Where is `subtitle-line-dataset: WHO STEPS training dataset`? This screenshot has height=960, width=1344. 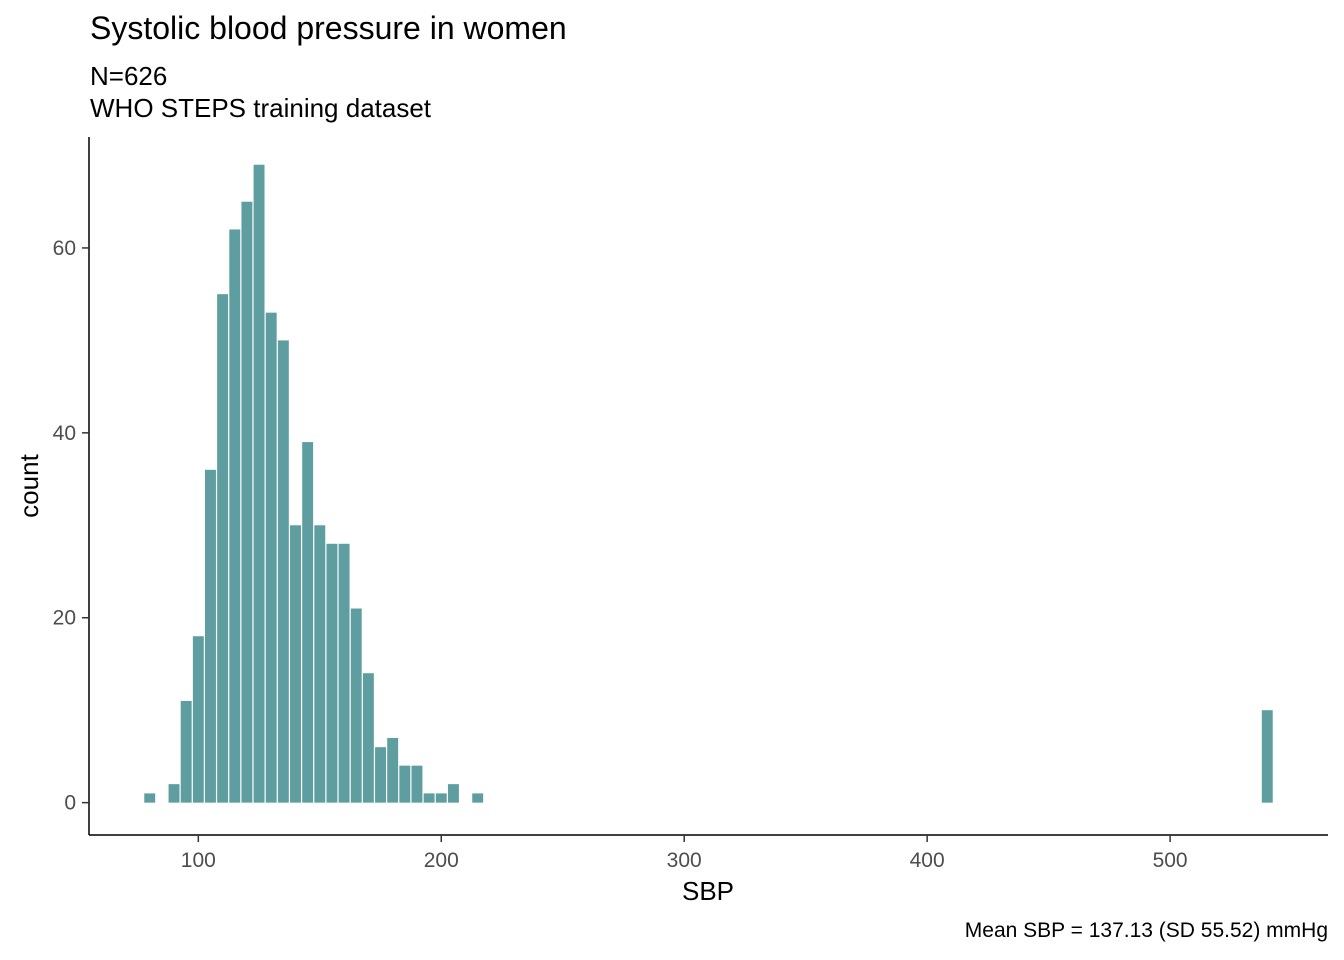
subtitle-line-dataset: WHO STEPS training dataset is located at coordinates (261, 108).